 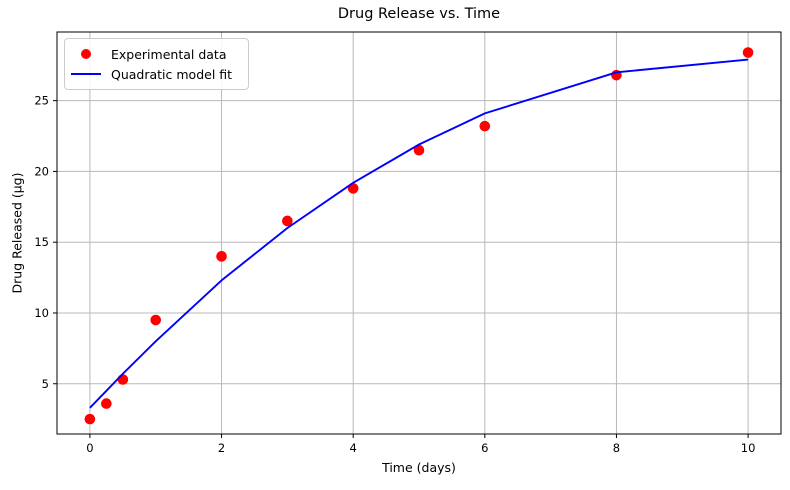 I want to click on x-axis-label: Time (days), so click(x=419, y=467).